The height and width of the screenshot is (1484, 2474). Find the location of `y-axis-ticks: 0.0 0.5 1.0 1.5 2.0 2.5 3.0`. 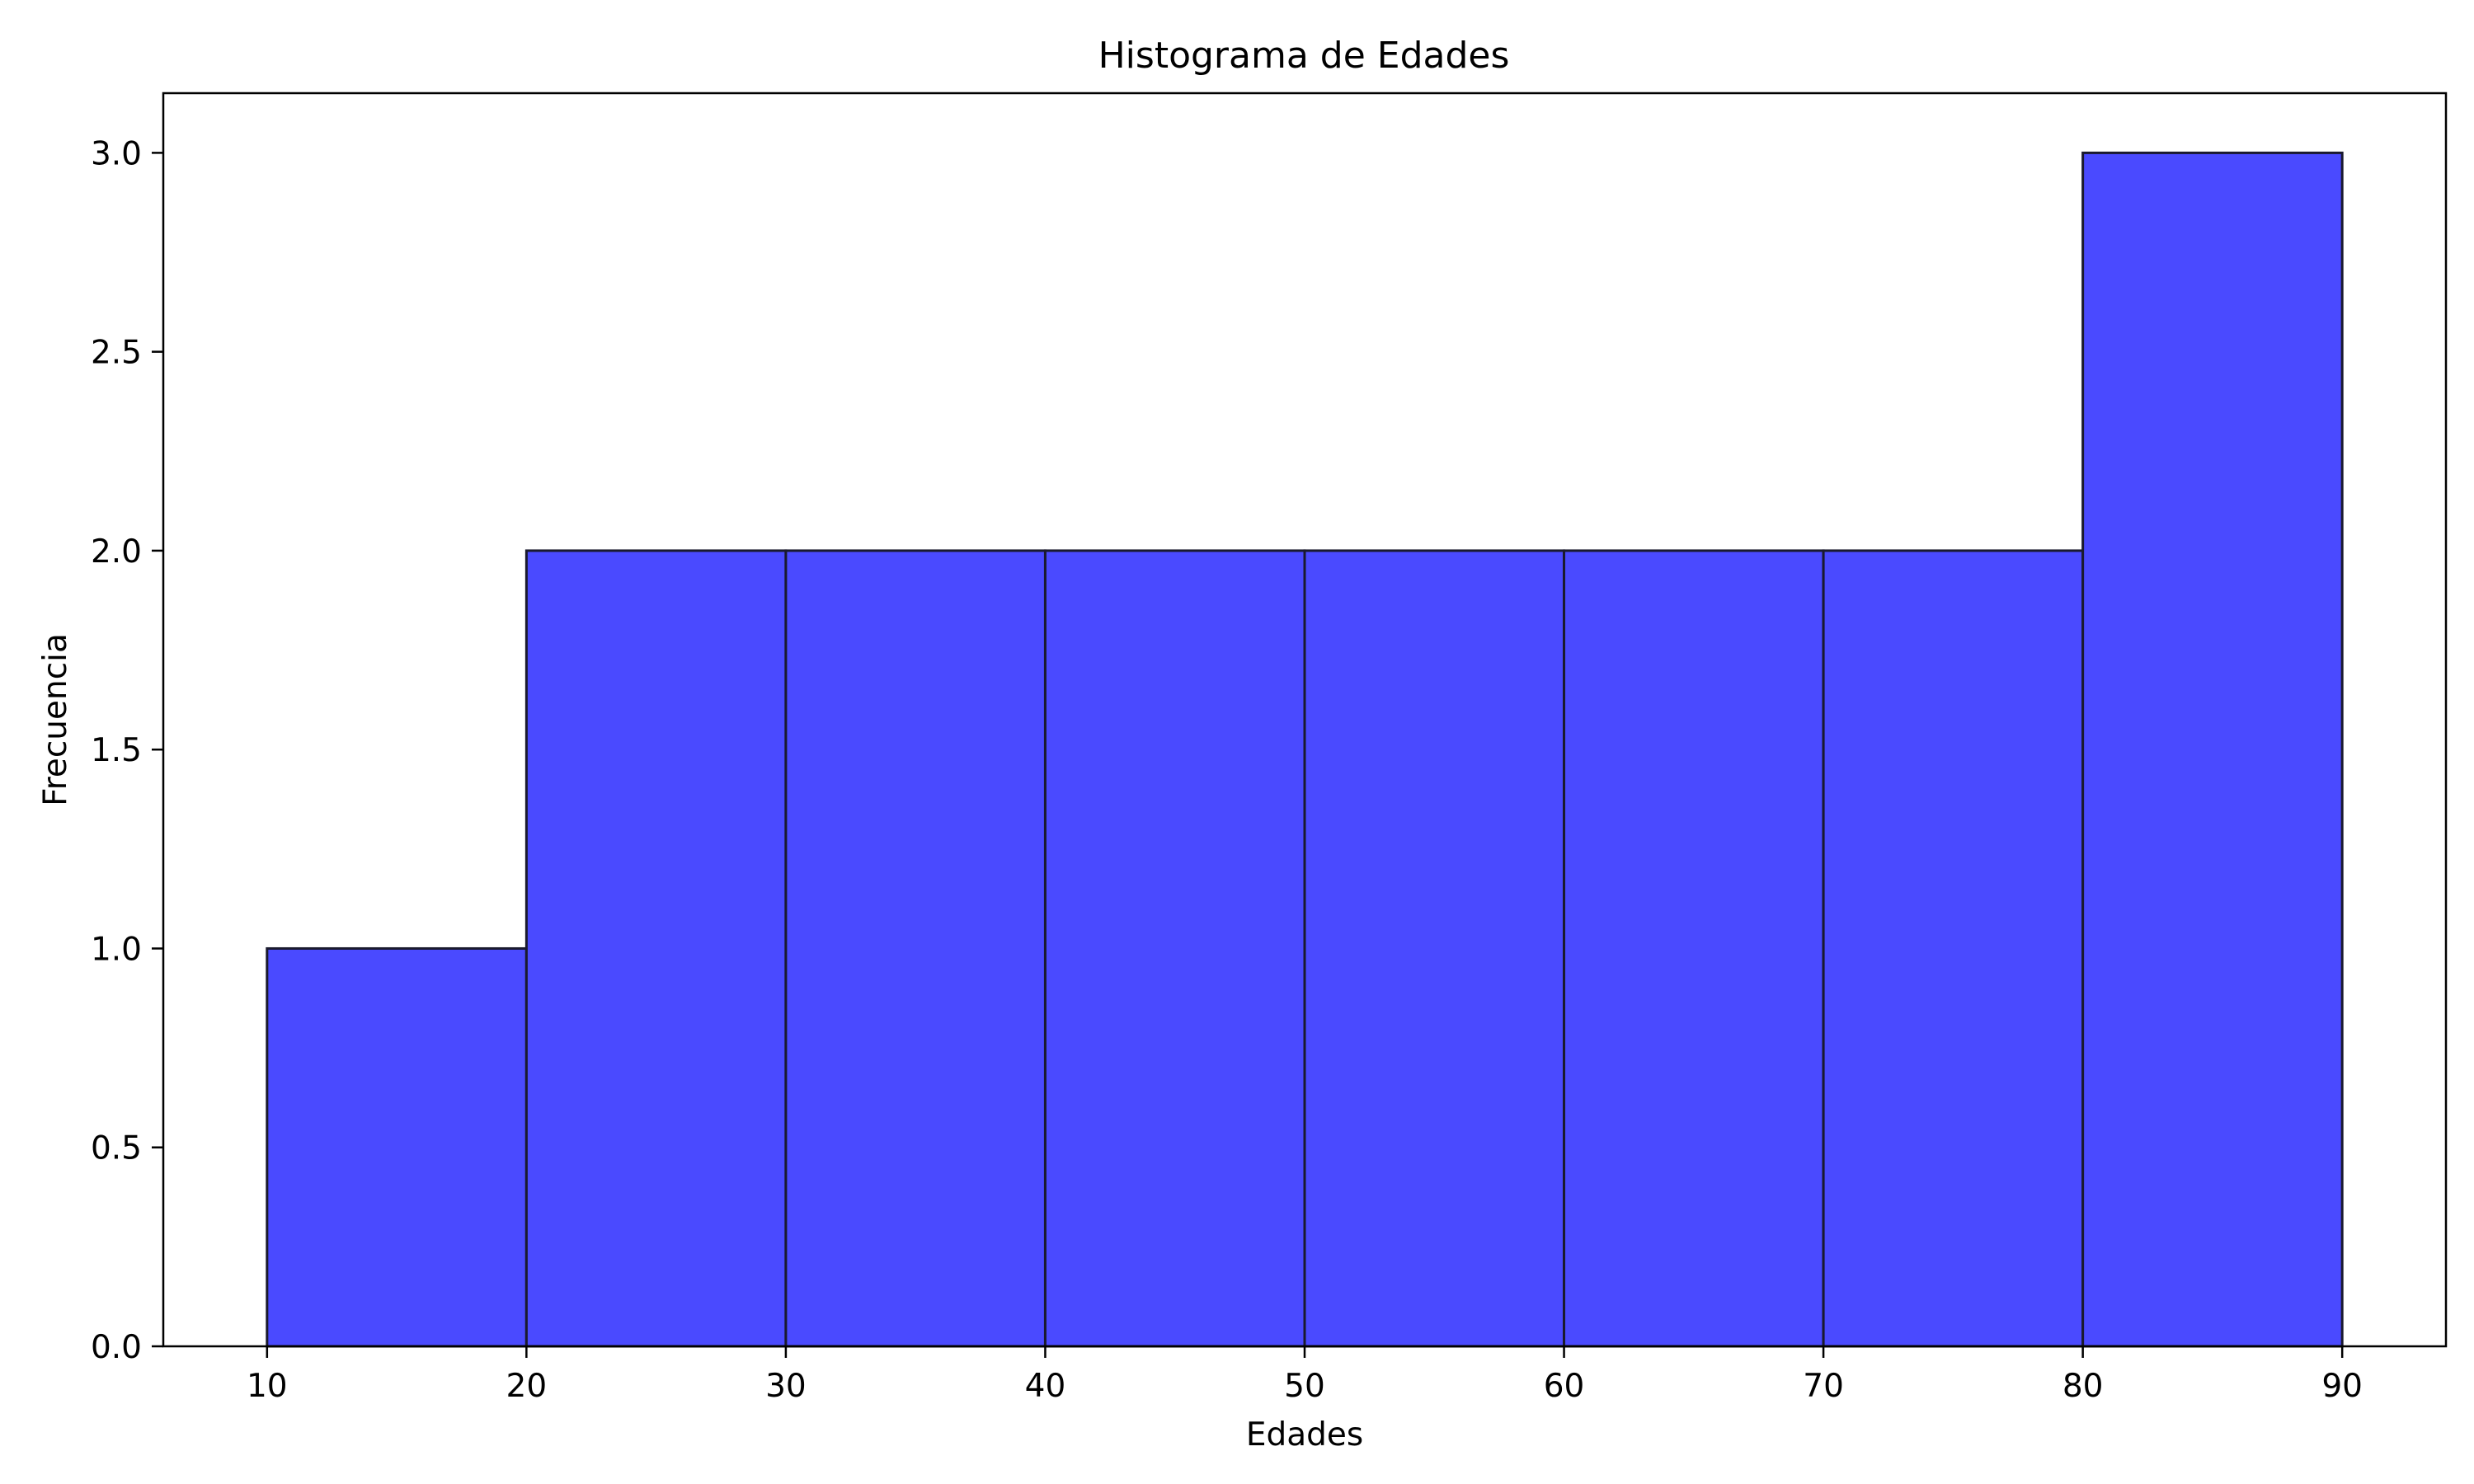

y-axis-ticks: 0.0 0.5 1.0 1.5 2.0 2.5 3.0 is located at coordinates (127, 750).